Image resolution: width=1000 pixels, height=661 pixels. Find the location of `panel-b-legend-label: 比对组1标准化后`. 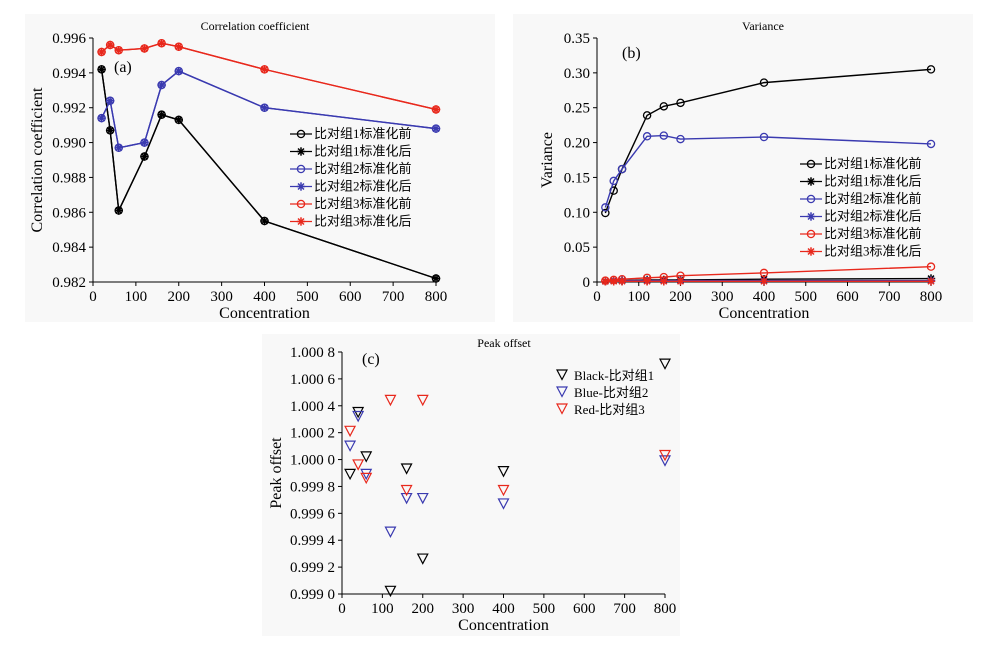

panel-b-legend-label: 比对组1标准化后 is located at coordinates (873, 181).